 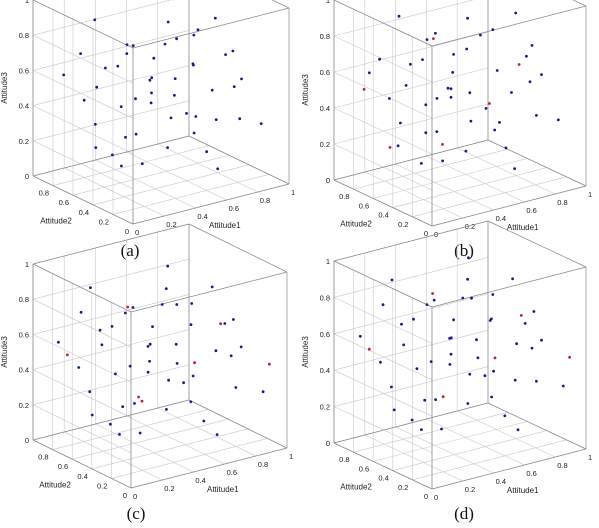 What do you see at coordinates (125, 495) in the screenshot?
I see `y-tick-label: 0` at bounding box center [125, 495].